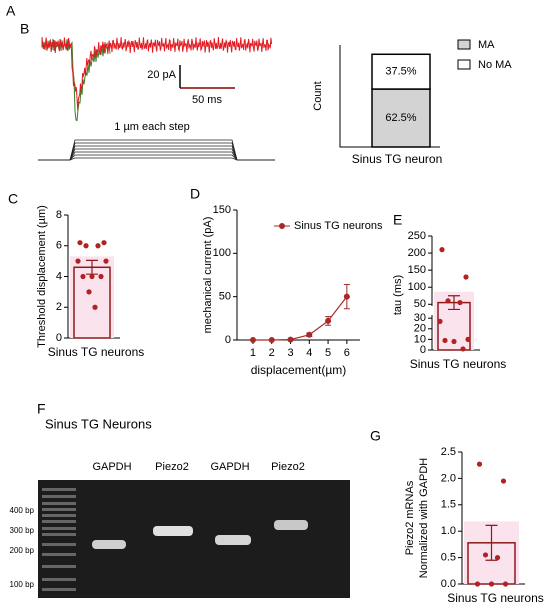 This screenshot has width=550, height=612. I want to click on y-axis-label: tau (ms), so click(398, 295).